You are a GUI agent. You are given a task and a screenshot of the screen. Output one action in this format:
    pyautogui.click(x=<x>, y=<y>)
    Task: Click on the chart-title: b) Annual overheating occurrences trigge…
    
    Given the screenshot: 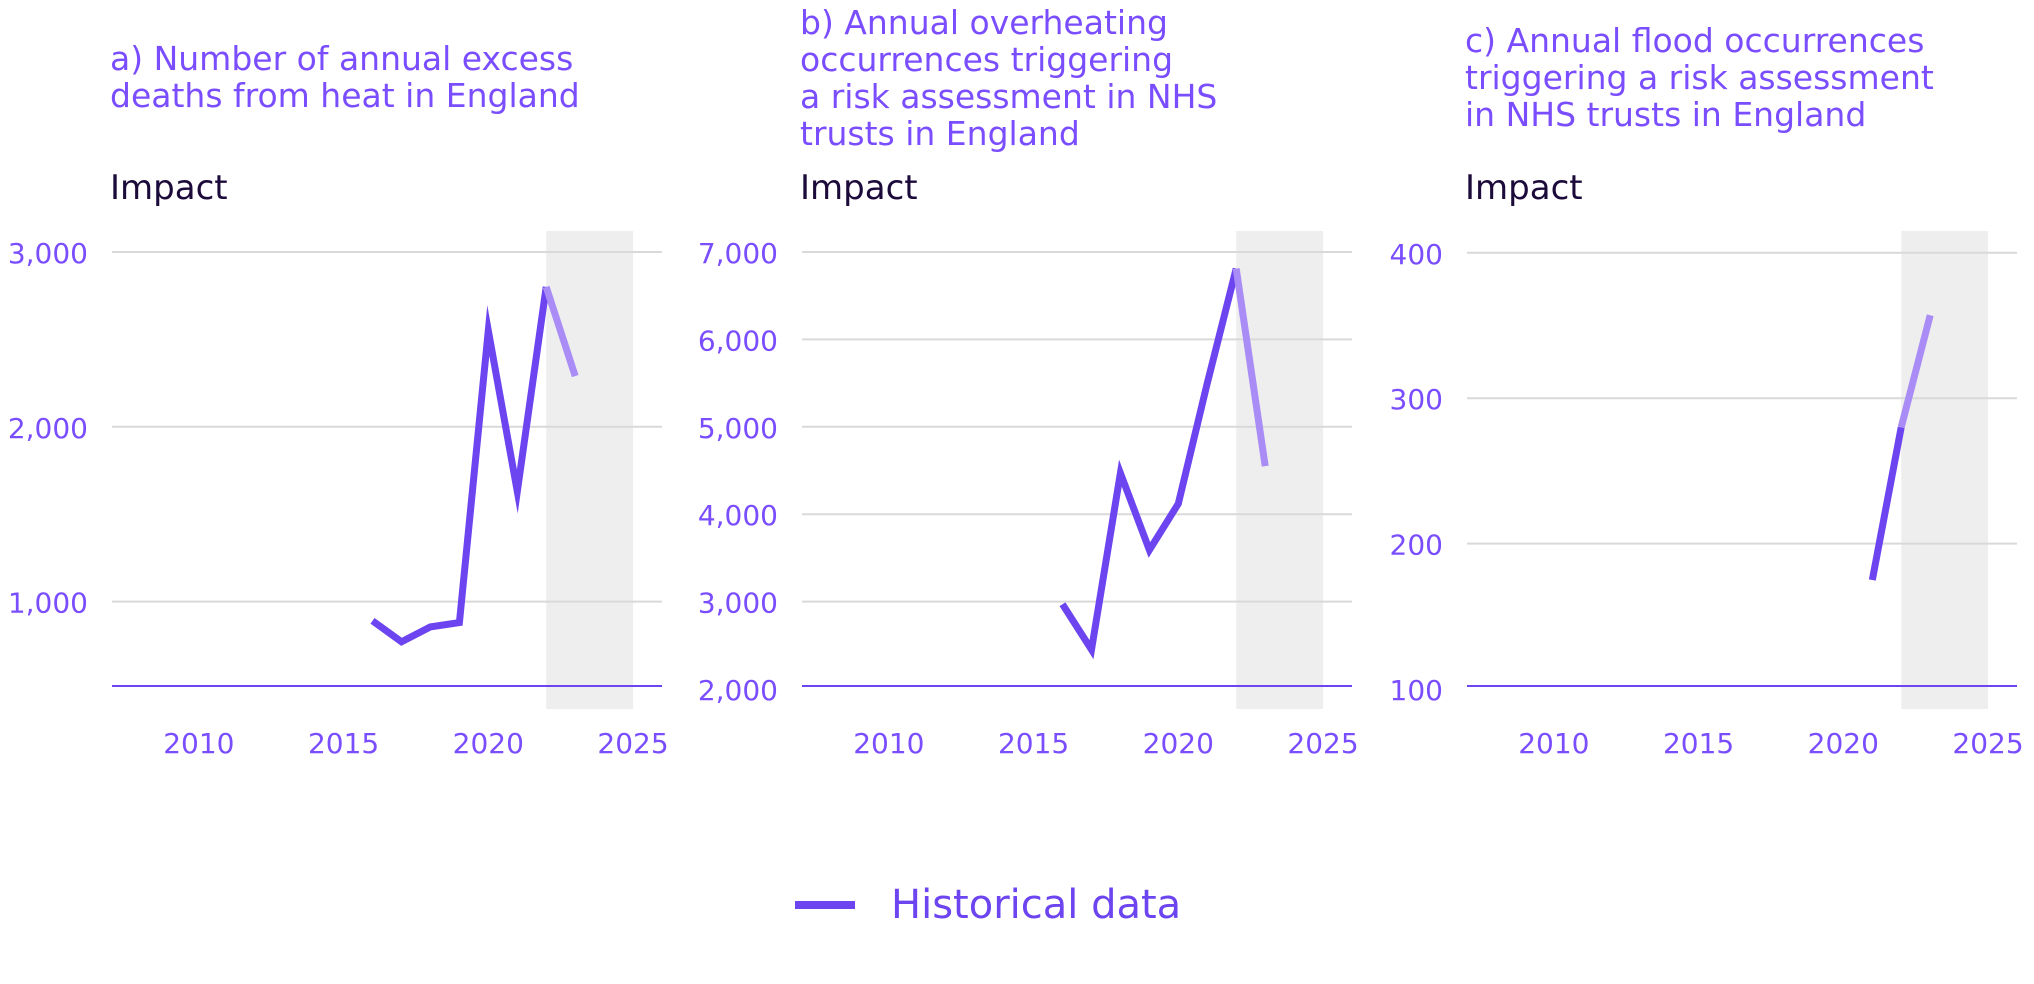 What is the action you would take?
    pyautogui.click(x=1009, y=78)
    